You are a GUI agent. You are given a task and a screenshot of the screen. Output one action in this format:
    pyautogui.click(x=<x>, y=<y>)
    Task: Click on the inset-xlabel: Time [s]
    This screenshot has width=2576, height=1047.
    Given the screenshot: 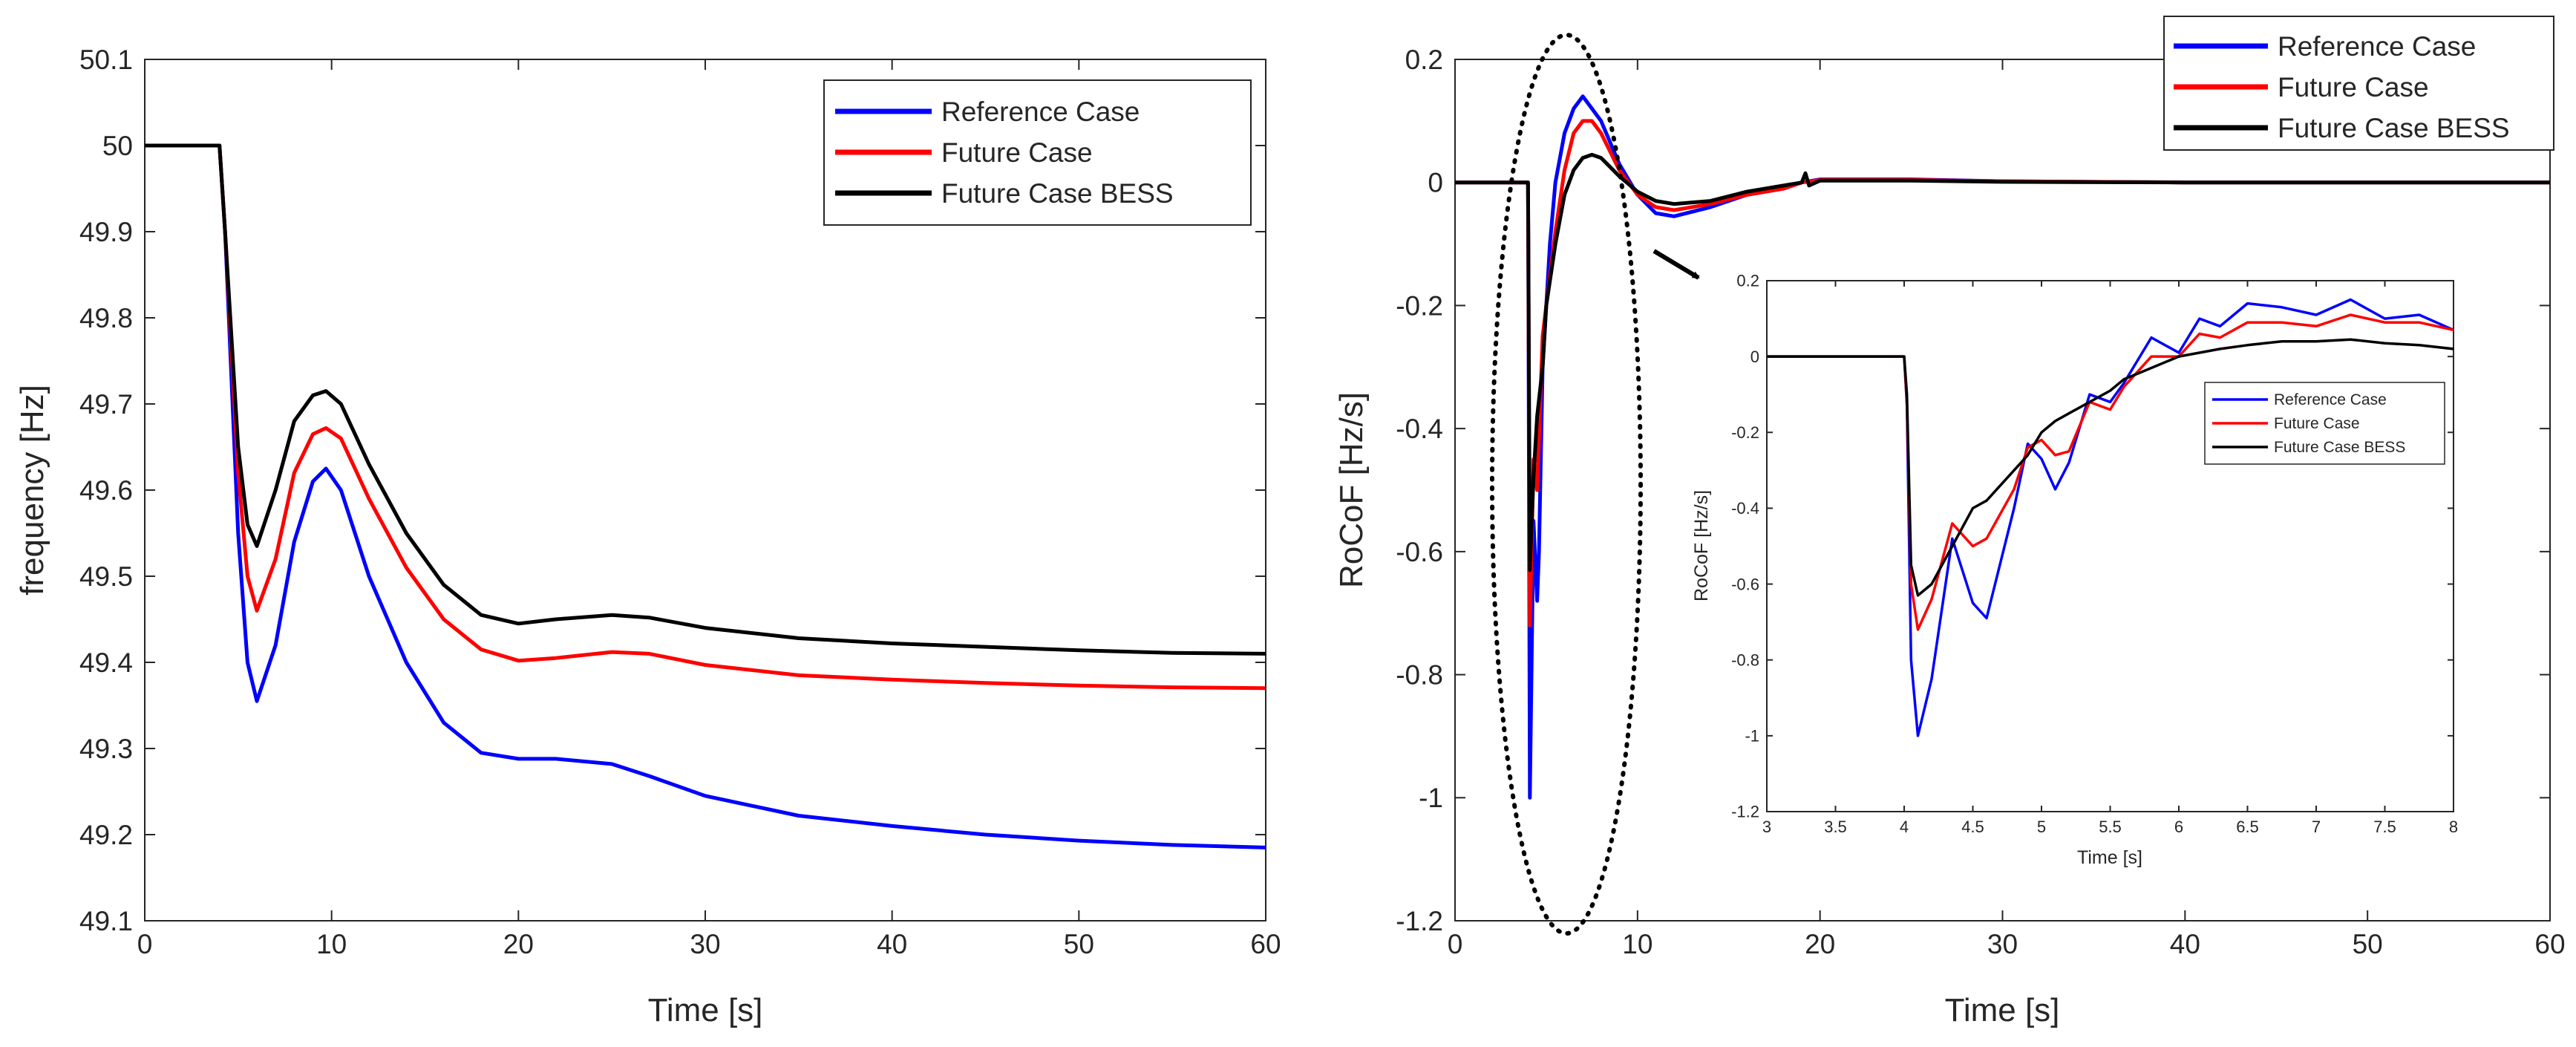 What is the action you would take?
    pyautogui.click(x=2109, y=858)
    